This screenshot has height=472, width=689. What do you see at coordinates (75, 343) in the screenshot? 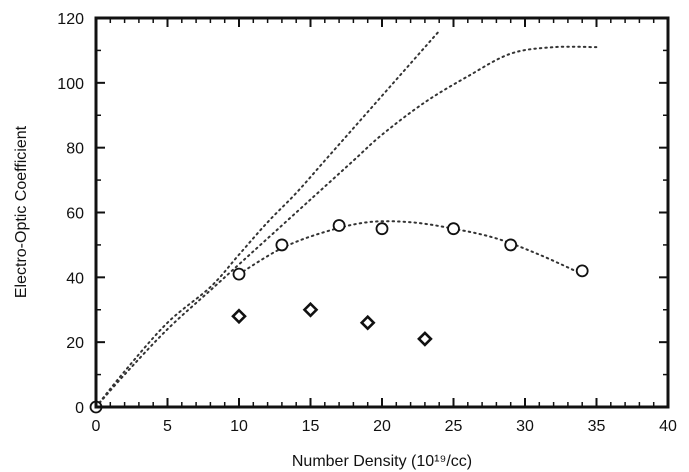
I see `y-tick-label: 20` at bounding box center [75, 343].